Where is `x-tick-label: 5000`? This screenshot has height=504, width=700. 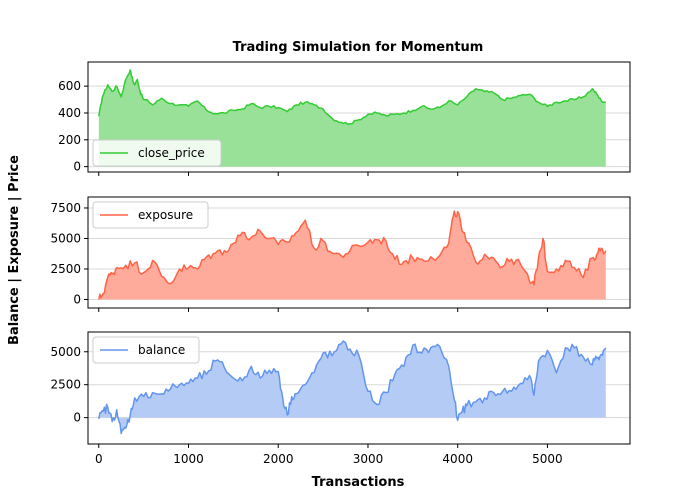 x-tick-label: 5000 is located at coordinates (547, 459).